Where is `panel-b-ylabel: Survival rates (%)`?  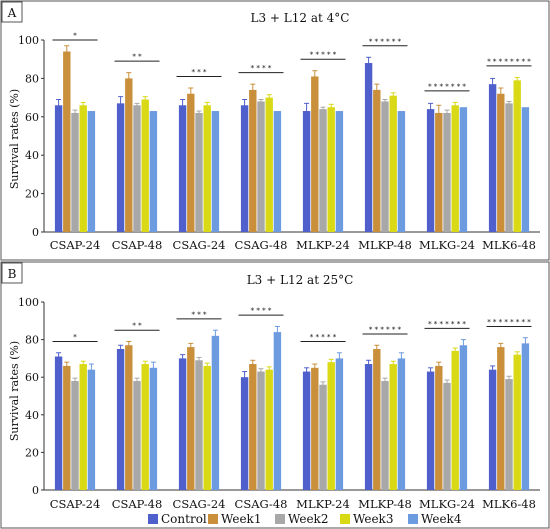
panel-b-ylabel: Survival rates (%) is located at coordinates (14, 391).